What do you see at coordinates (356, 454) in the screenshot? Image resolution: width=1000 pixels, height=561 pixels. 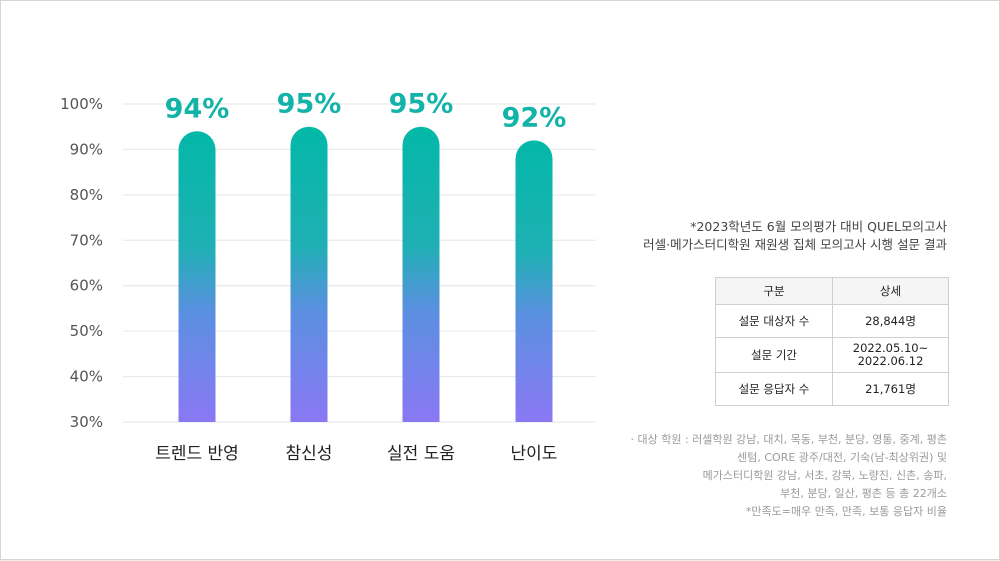 I see `category-labels: 트렌드 반영 참신성 실전 도움 난이도` at bounding box center [356, 454].